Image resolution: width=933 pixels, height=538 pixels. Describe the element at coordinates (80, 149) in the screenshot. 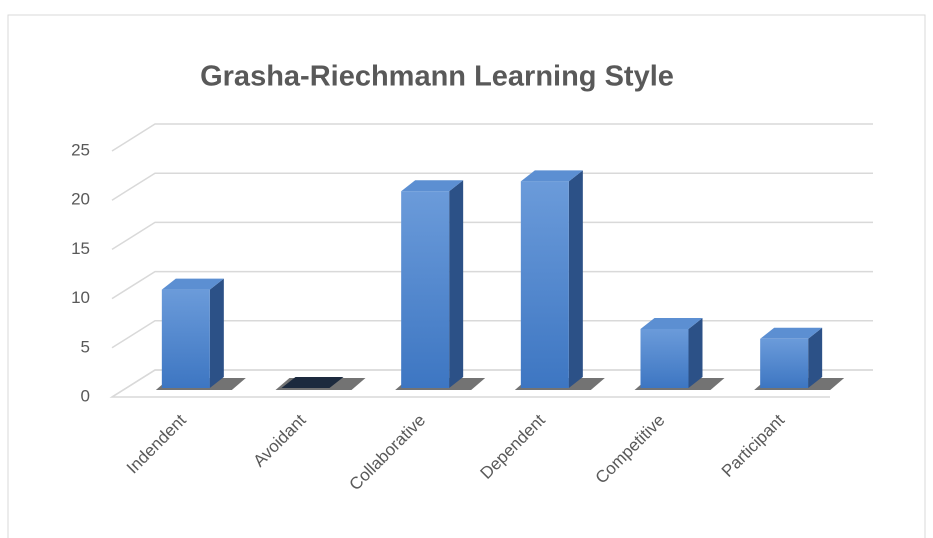

I see `y-tick-label: 25` at that location.